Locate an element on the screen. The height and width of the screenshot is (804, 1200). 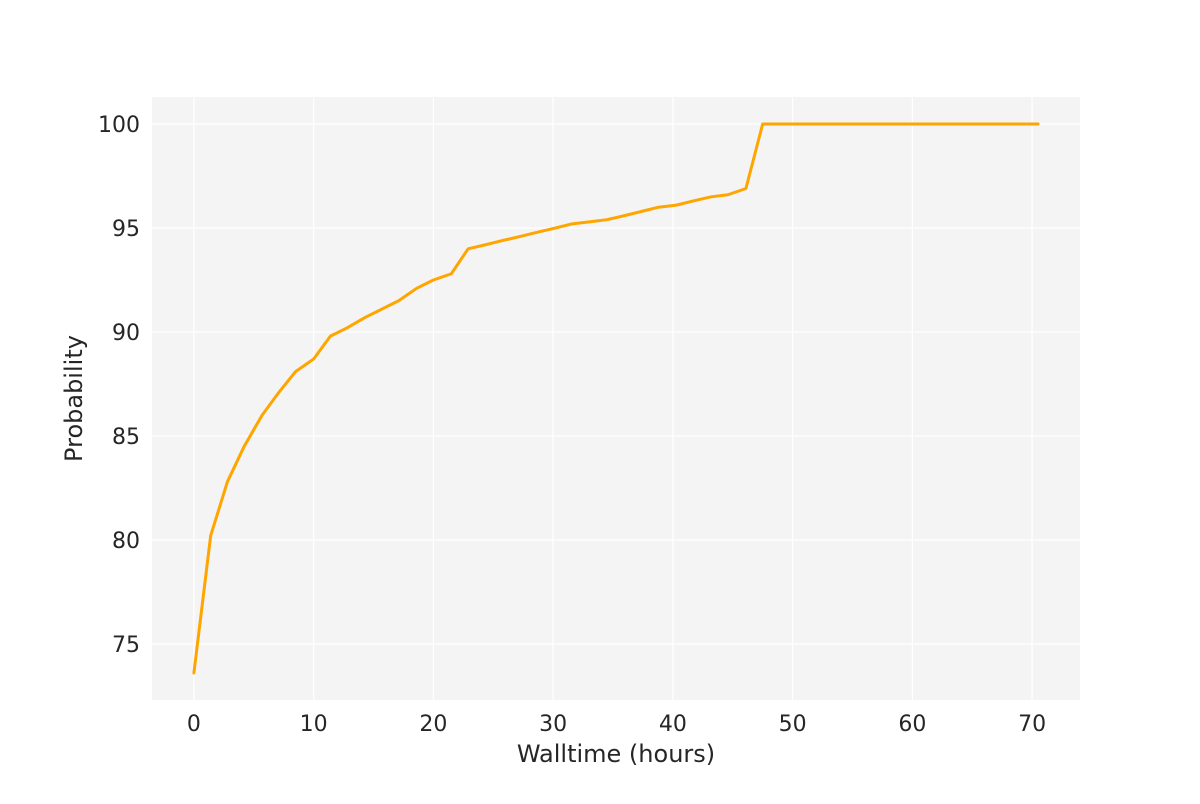
y-tick-label: 95 is located at coordinates (126, 229).